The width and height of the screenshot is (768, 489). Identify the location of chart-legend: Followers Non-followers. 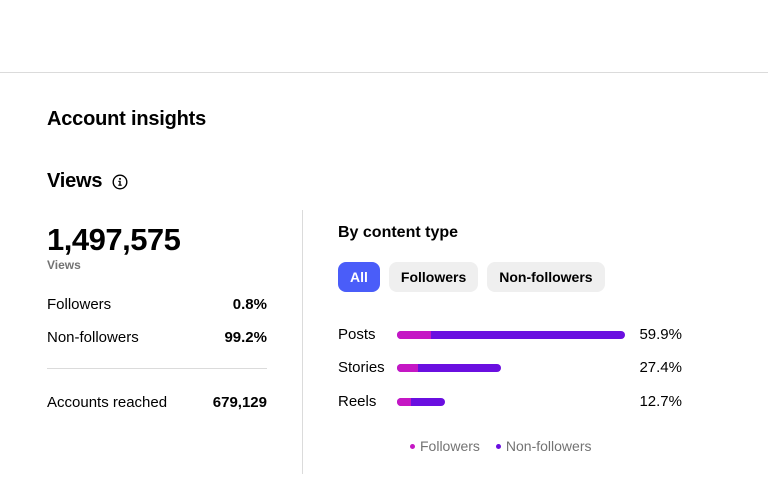
(501, 446).